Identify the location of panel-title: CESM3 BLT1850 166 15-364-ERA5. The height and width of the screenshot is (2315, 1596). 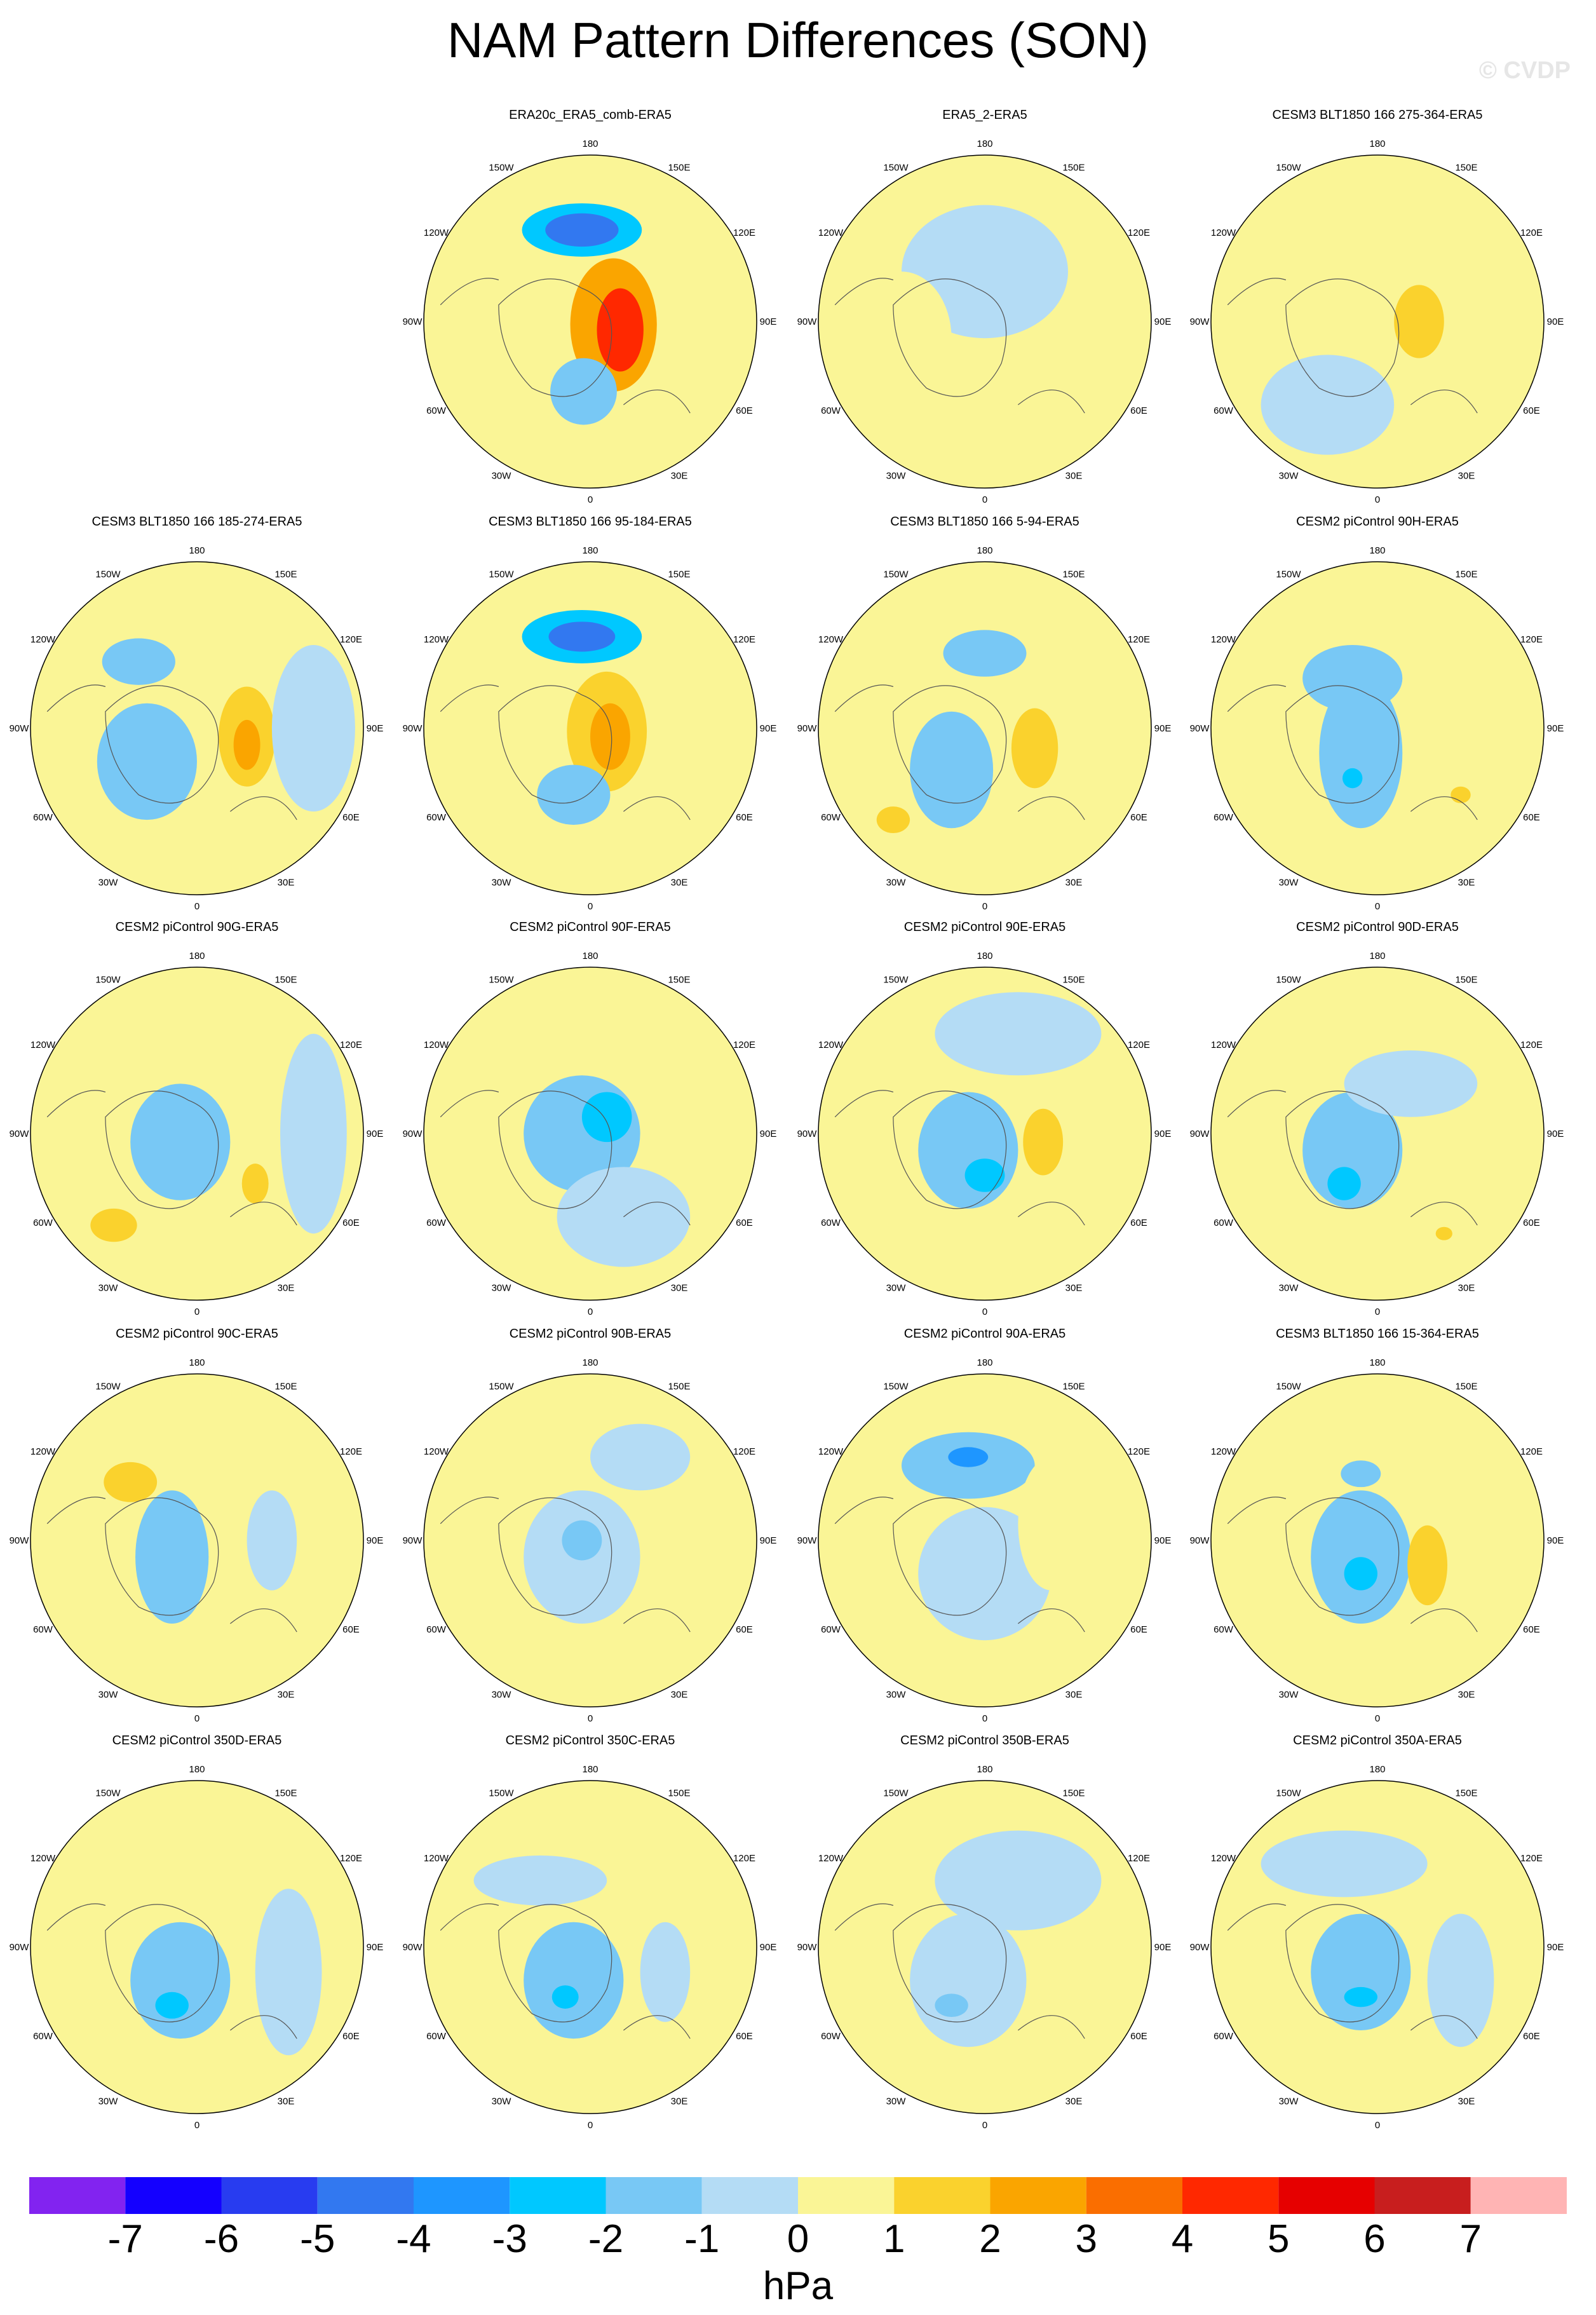
(1377, 1334).